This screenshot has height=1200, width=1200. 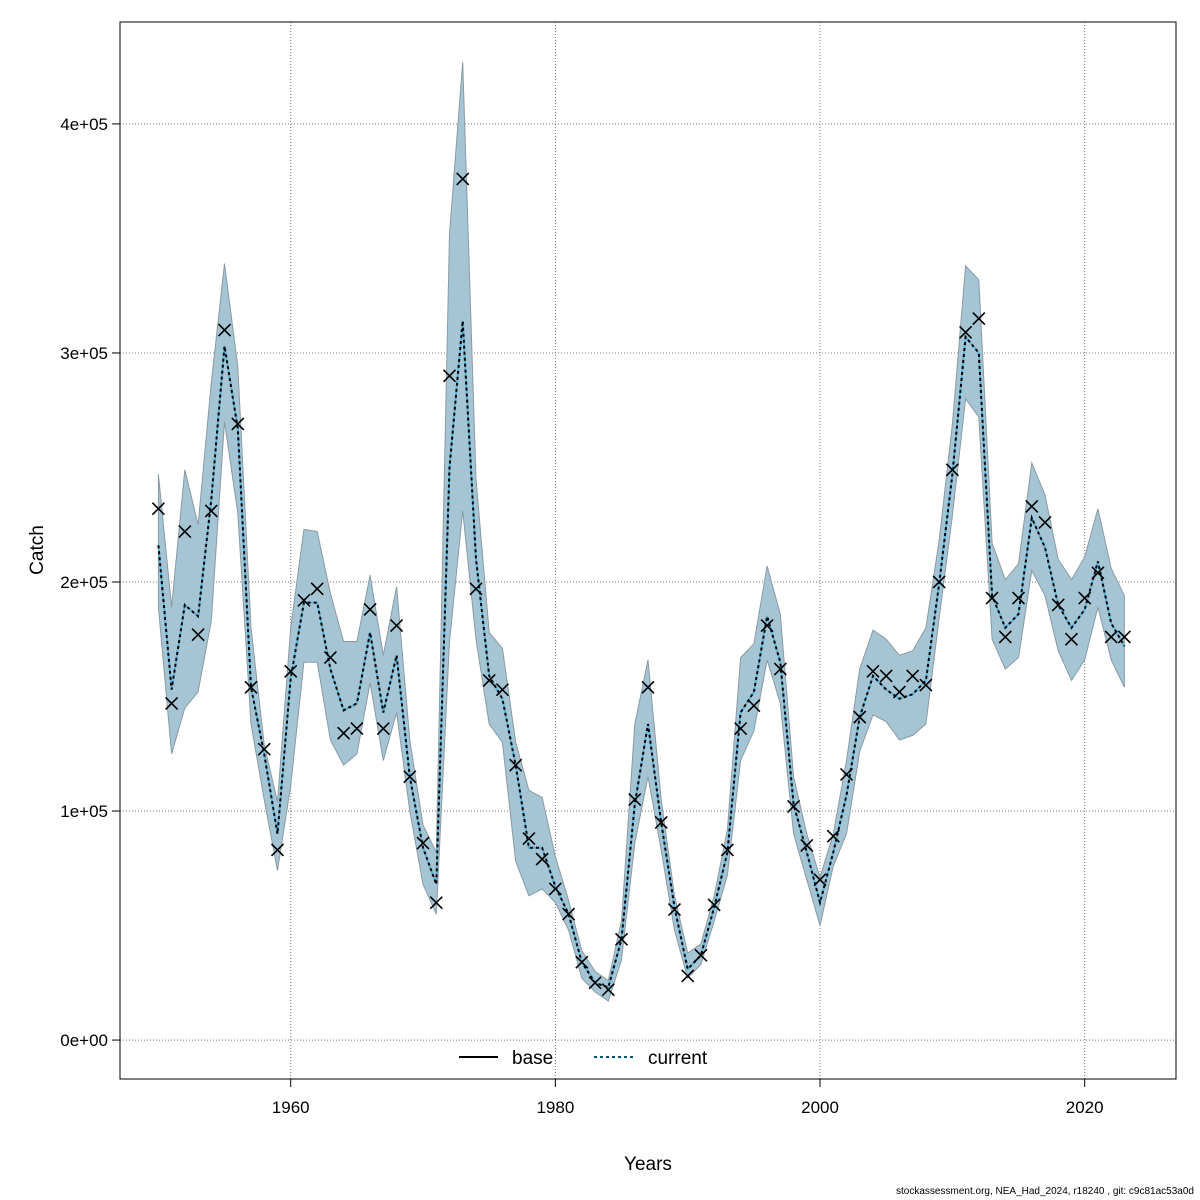 What do you see at coordinates (1085, 1107) in the screenshot?
I see `x-tick-label: 2020` at bounding box center [1085, 1107].